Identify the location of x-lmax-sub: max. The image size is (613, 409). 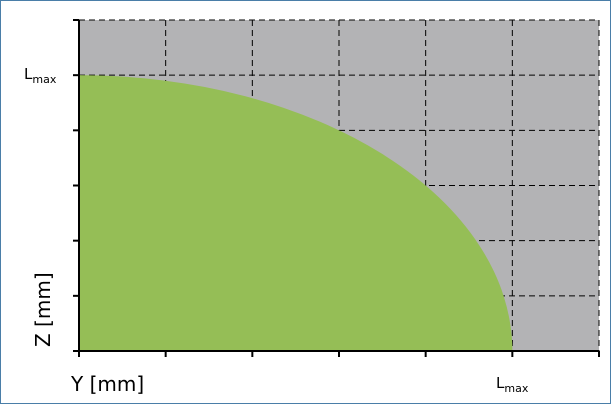
(516, 388).